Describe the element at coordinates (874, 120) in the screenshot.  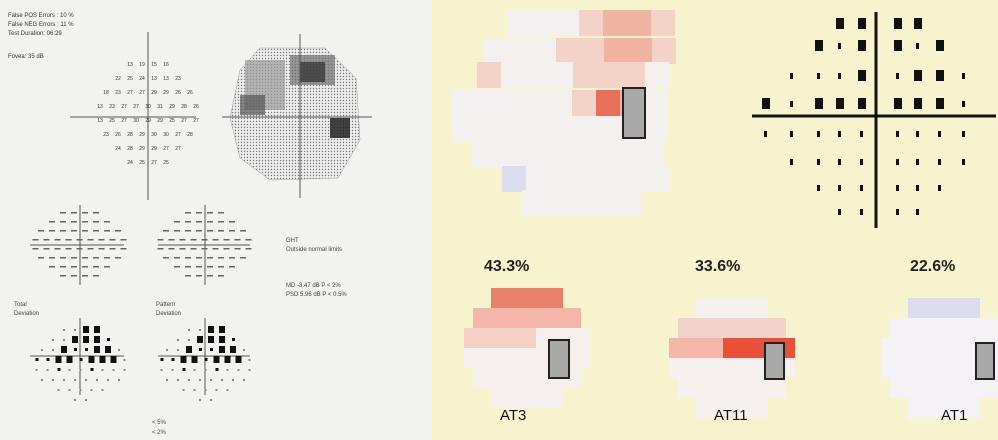
I see `probability-symbol-map` at that location.